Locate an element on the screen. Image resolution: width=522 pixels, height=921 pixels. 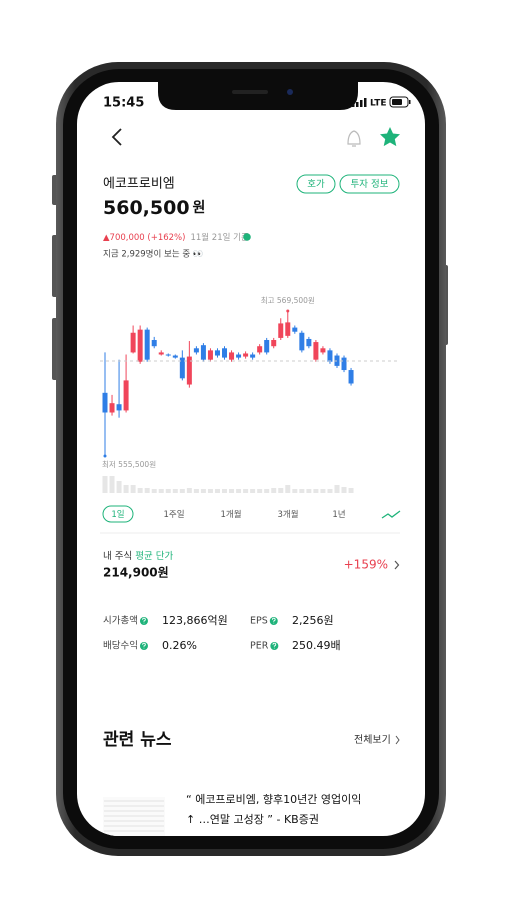
stock-name: 에코프로비엠 is located at coordinates (139, 184).